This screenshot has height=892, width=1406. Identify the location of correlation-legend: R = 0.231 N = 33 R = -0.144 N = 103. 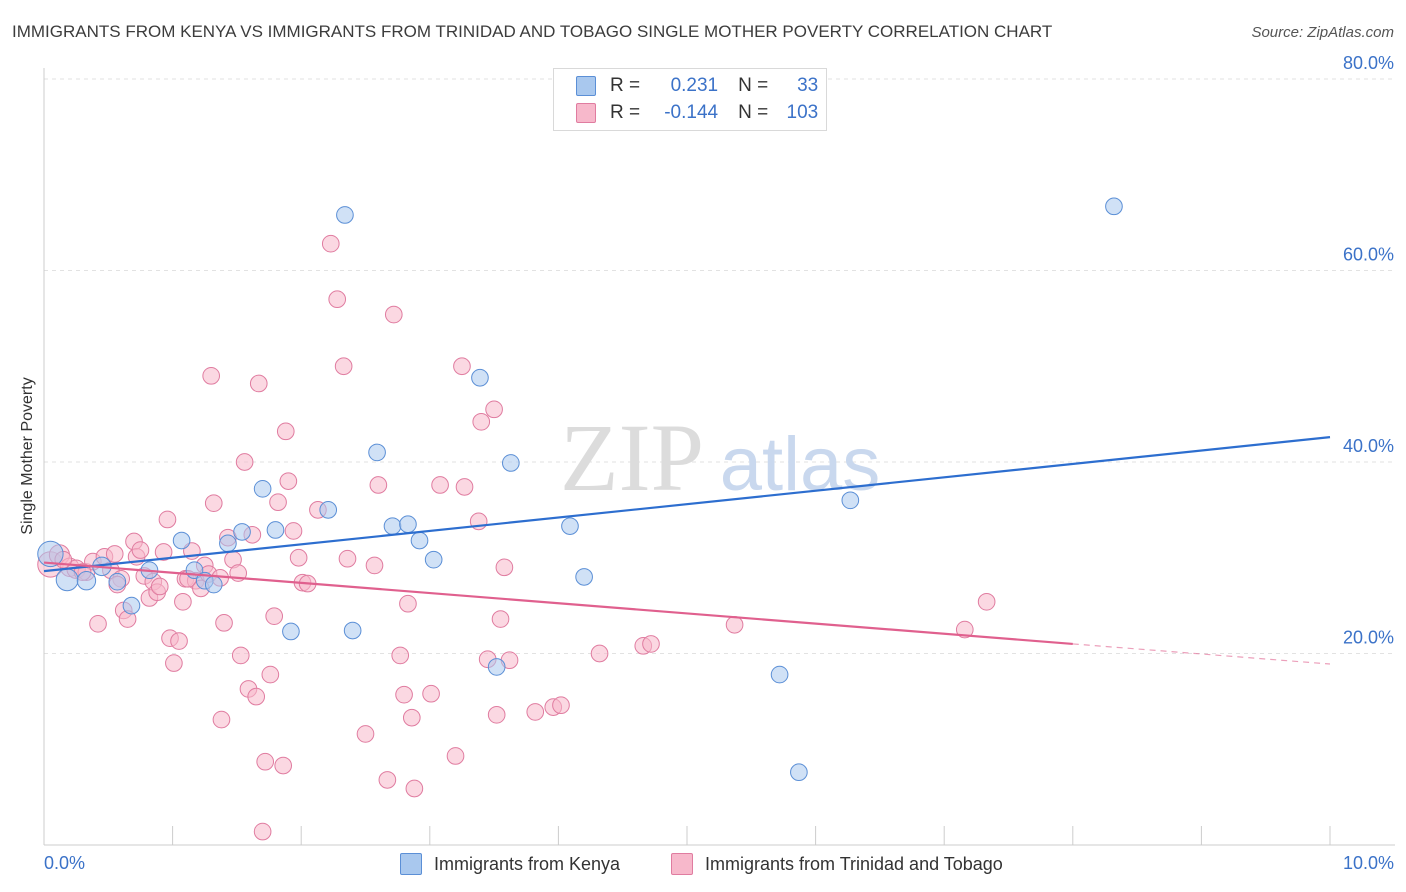
(690, 99).